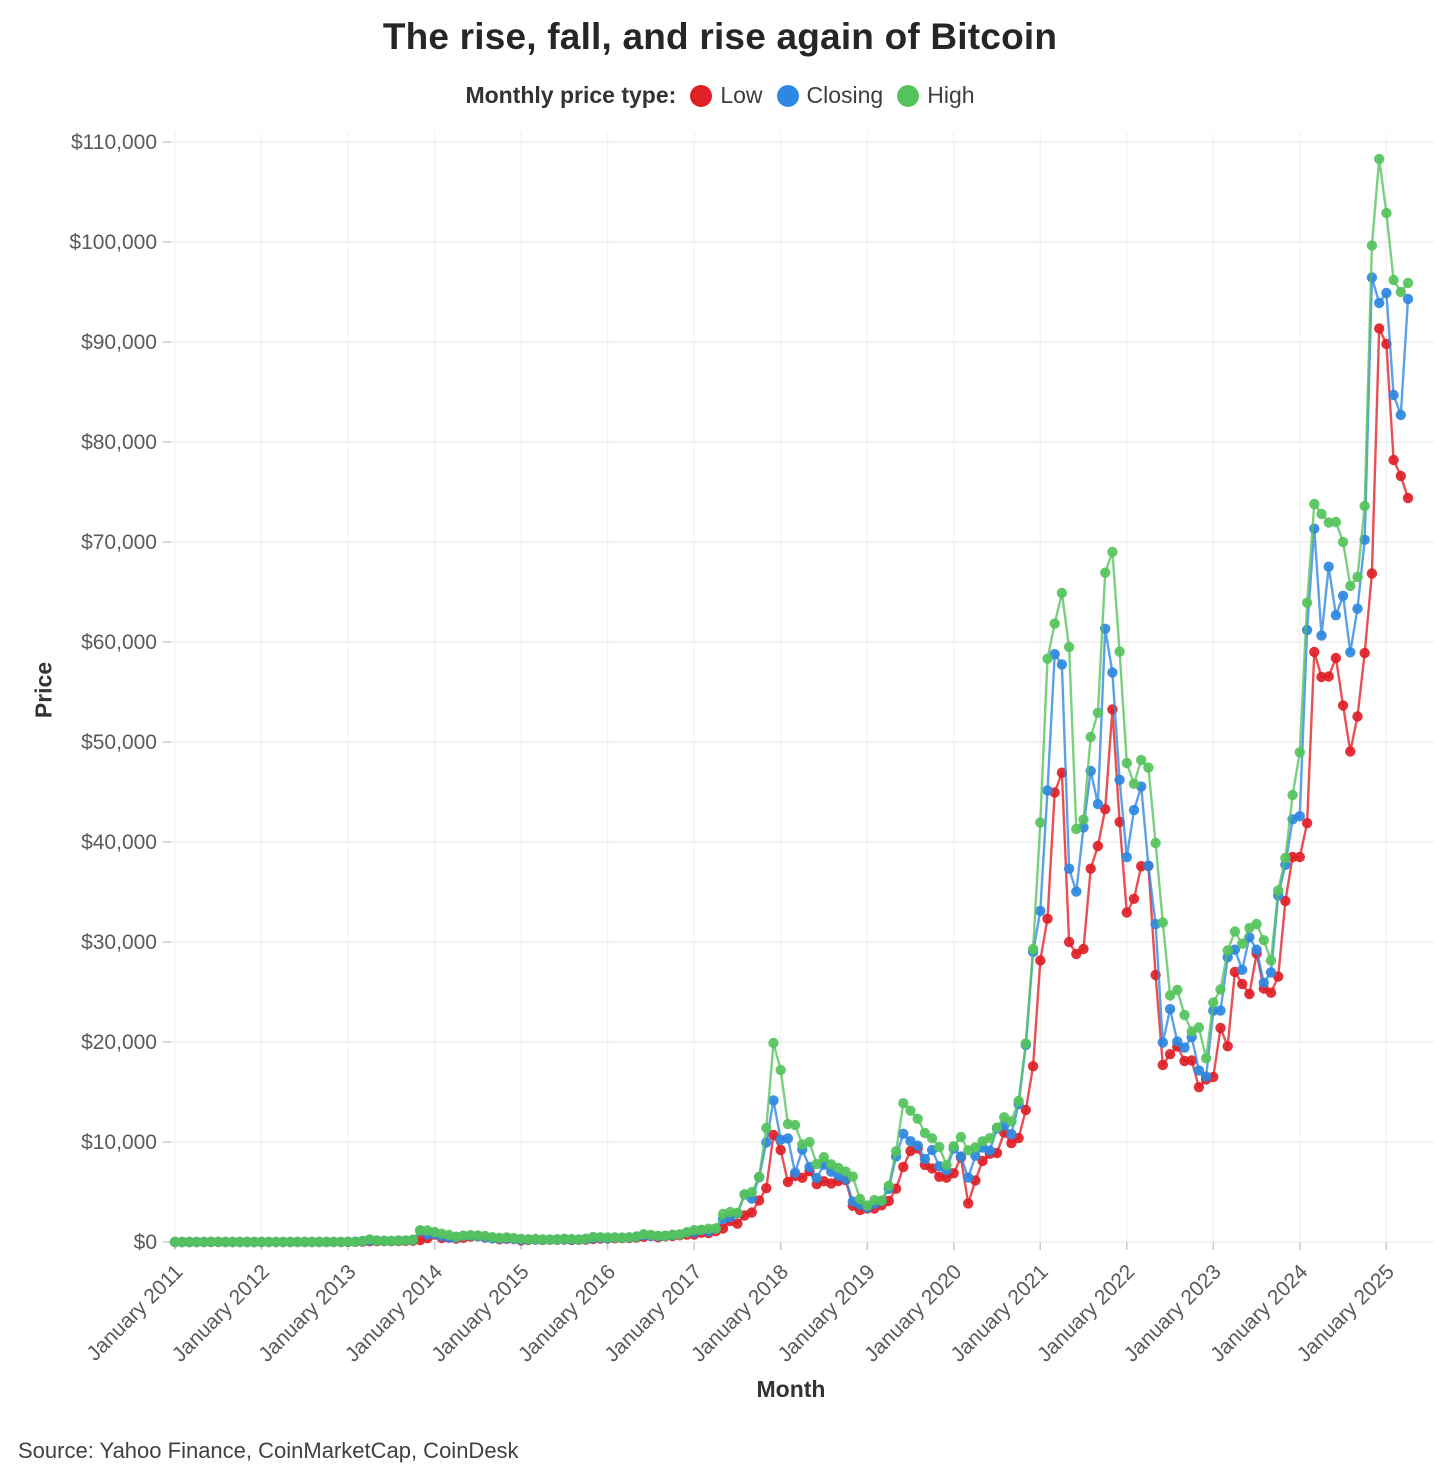 This screenshot has width=1440, height=1481. Describe the element at coordinates (741, 95) in the screenshot. I see `legend-item-low-label: Low` at that location.